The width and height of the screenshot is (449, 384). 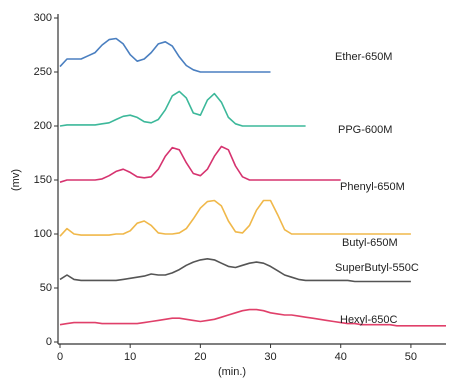 What do you see at coordinates (363, 57) in the screenshot?
I see `series-label: Ether-650M` at bounding box center [363, 57].